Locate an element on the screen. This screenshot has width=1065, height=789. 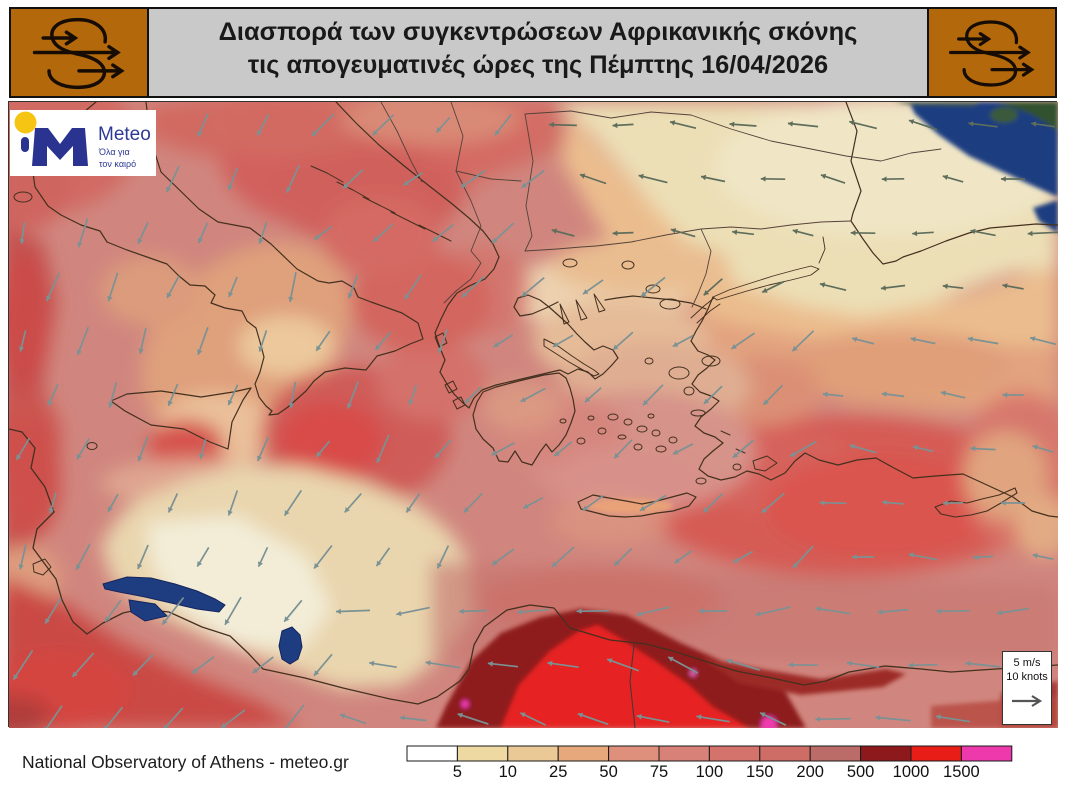
svg-text: 200 is located at coordinates (810, 772).